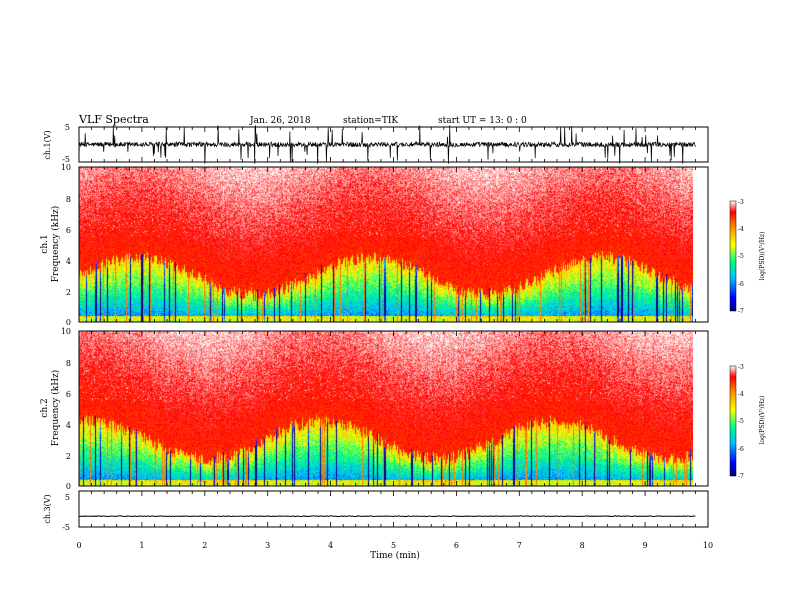  Describe the element at coordinates (387, 516) in the screenshot. I see `waveform-ch3-trace` at that location.